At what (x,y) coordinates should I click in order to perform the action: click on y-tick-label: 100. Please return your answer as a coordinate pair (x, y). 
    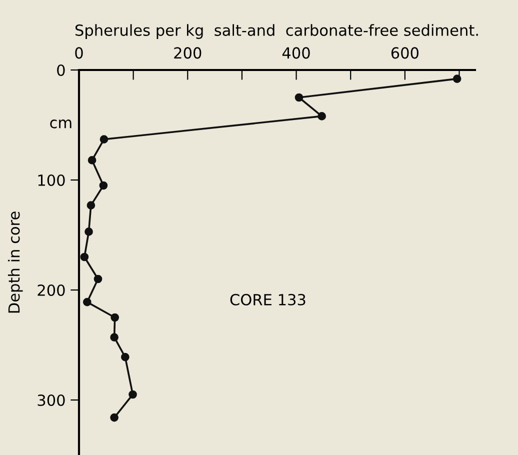
    Looking at the image, I should click on (51, 180).